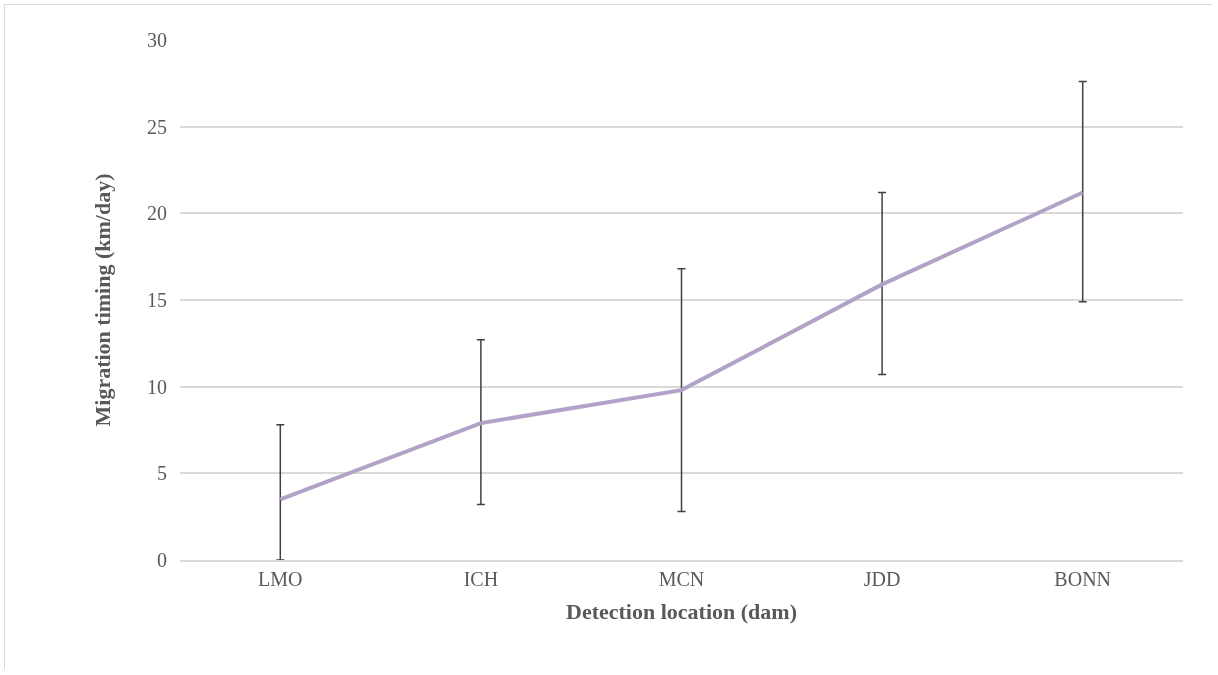 Image resolution: width=1218 pixels, height=675 pixels. What do you see at coordinates (481, 578) in the screenshot?
I see `x-tick-label: ICH` at bounding box center [481, 578].